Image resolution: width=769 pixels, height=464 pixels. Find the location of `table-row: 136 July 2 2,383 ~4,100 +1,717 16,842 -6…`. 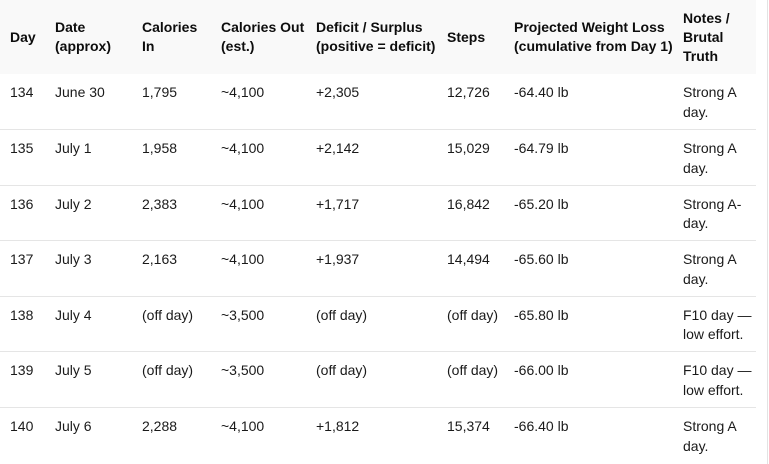

table-row: 136 July 2 2,383 ~4,100 +1,717 16,842 -6… is located at coordinates (378, 213).